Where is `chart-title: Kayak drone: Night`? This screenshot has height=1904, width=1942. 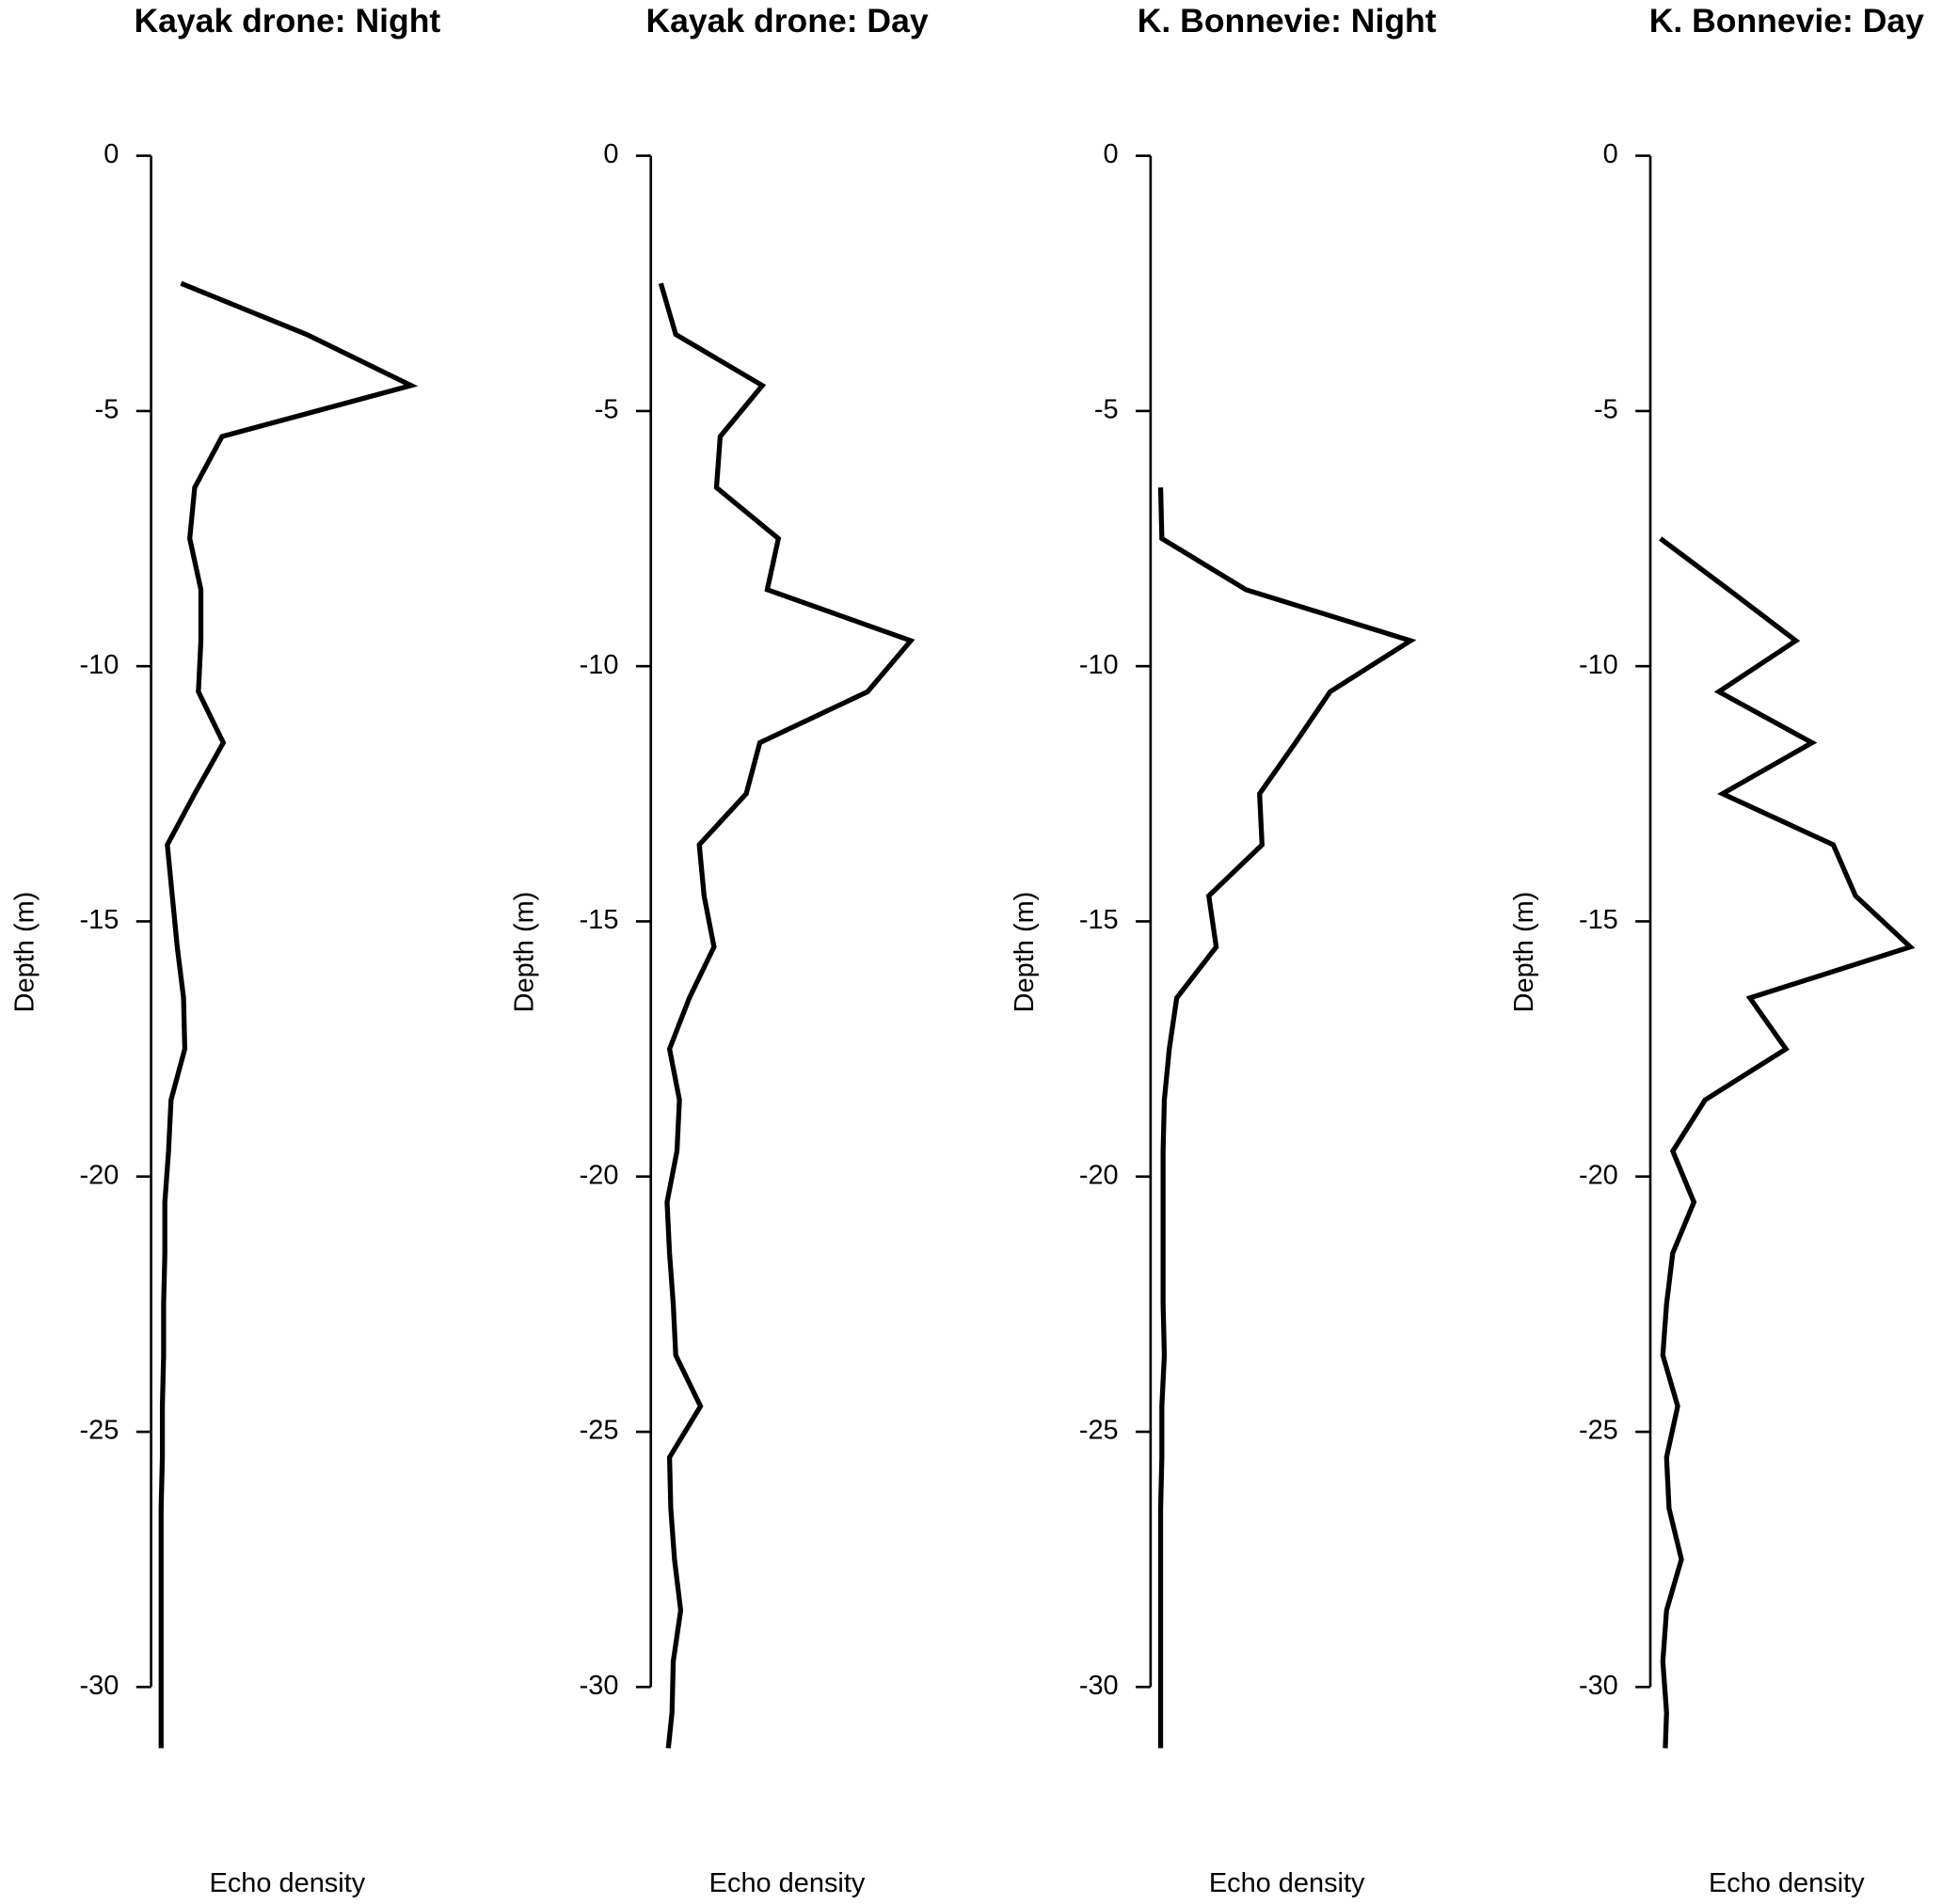
chart-title: Kayak drone: Night is located at coordinates (288, 21).